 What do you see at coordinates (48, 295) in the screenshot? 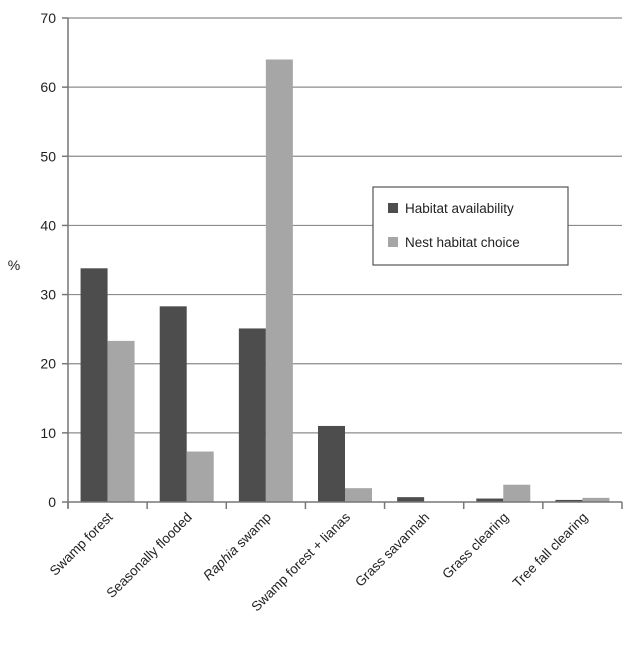
I see `y-tick-label: 30` at bounding box center [48, 295].